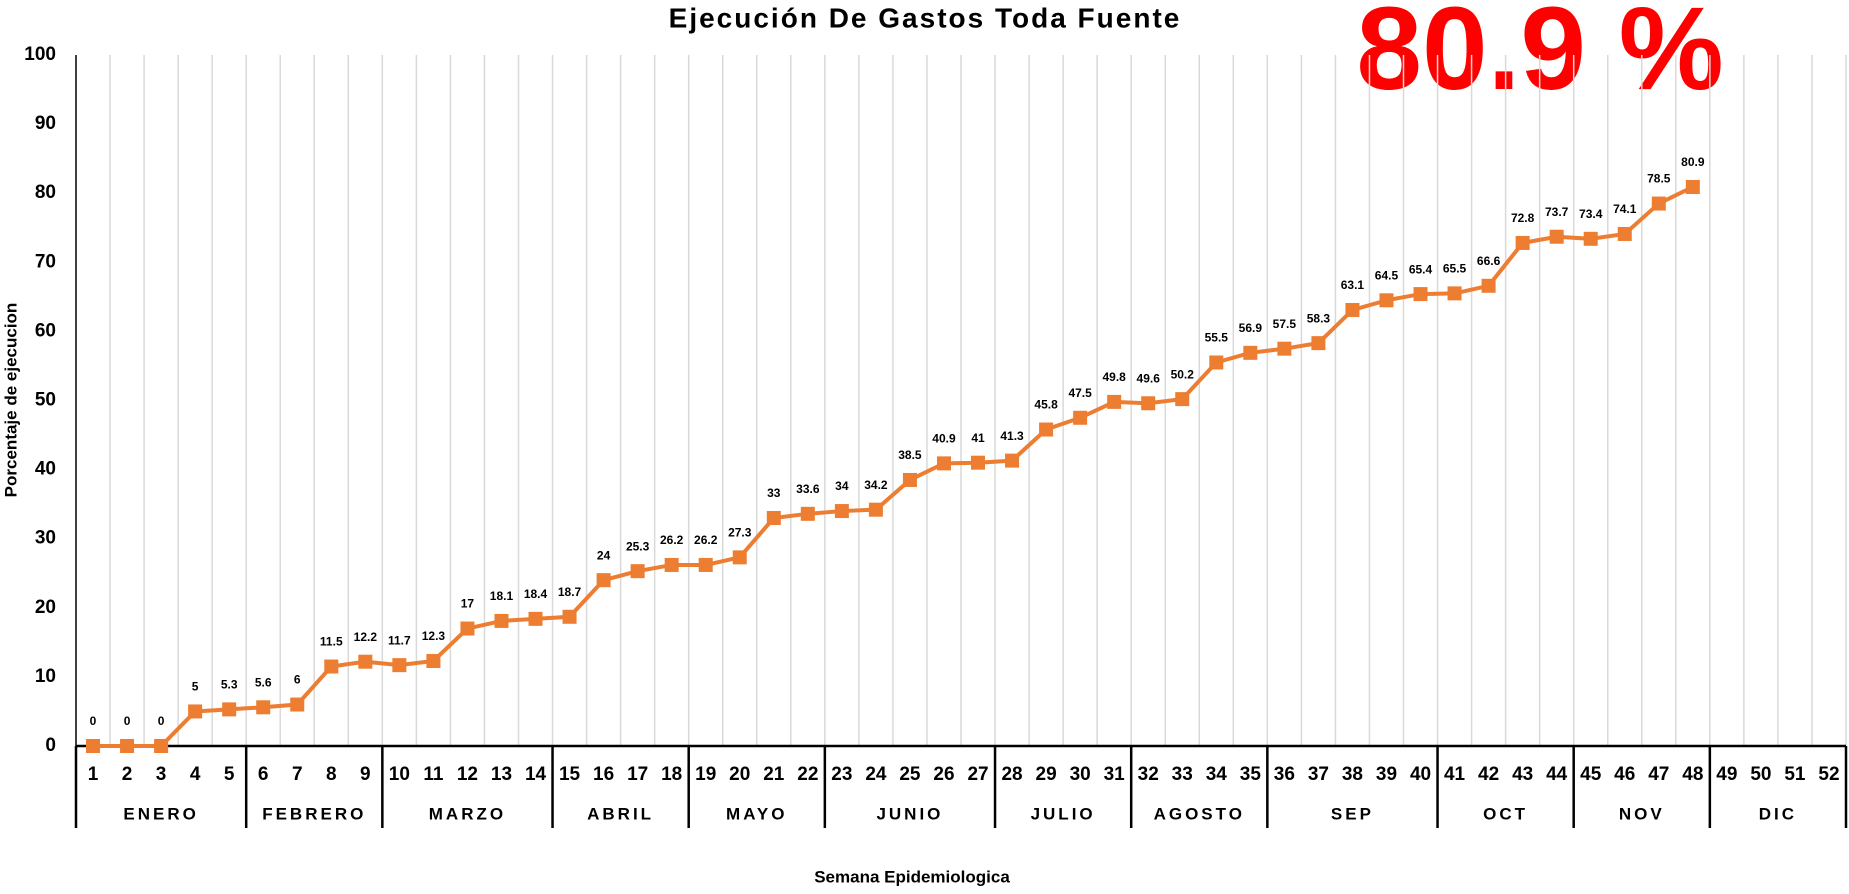 This screenshot has width=1849, height=894. What do you see at coordinates (50, 745) in the screenshot?
I see `y-tick-label: 0` at bounding box center [50, 745].